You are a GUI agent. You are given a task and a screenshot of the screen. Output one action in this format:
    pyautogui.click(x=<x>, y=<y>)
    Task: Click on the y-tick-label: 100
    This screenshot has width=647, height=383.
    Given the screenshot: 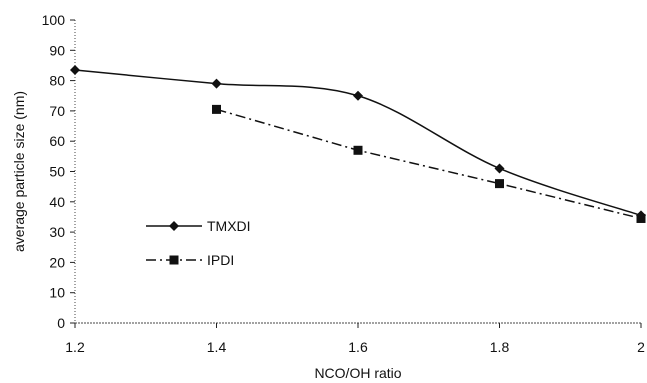 What is the action you would take?
    pyautogui.click(x=54, y=20)
    